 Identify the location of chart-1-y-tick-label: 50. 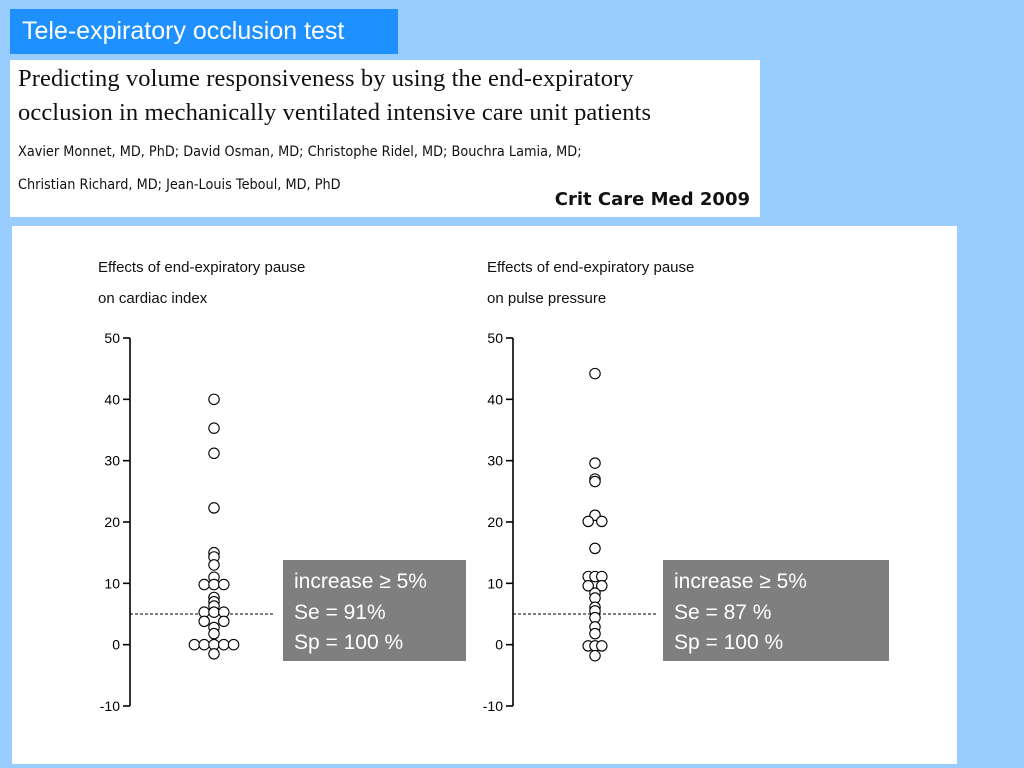
(112, 338).